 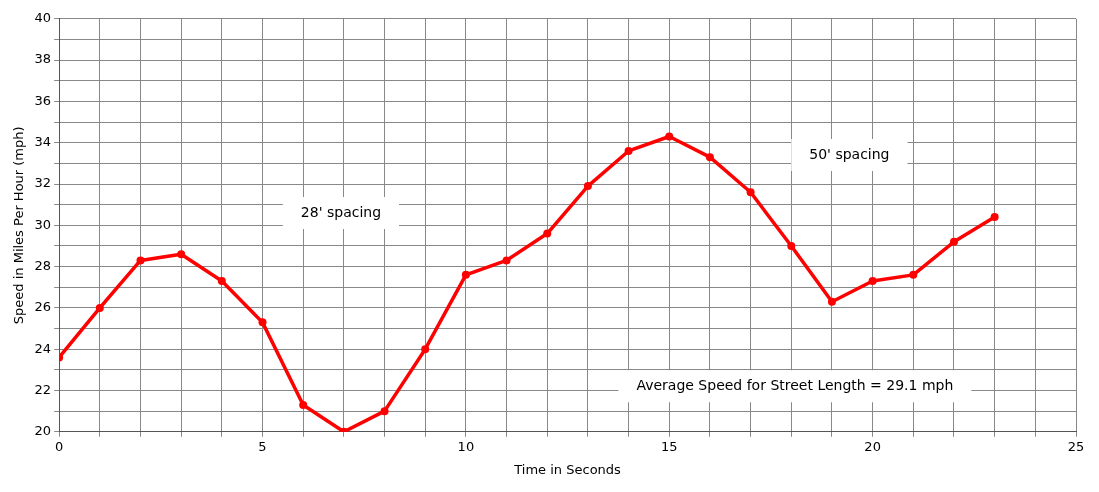 What do you see at coordinates (43, 183) in the screenshot?
I see `y-tick-label: 32` at bounding box center [43, 183].